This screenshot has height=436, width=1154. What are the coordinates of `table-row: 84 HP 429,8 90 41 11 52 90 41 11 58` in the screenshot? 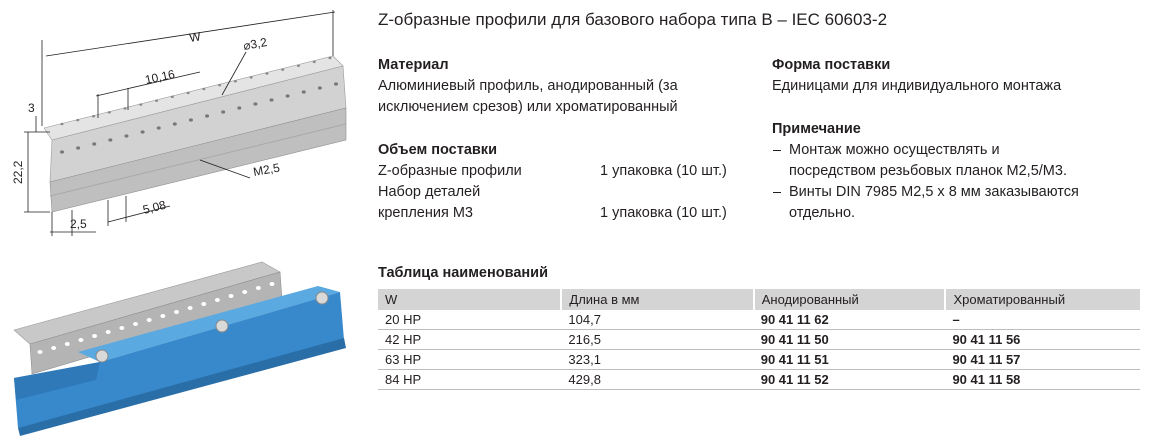 It's located at (759, 379).